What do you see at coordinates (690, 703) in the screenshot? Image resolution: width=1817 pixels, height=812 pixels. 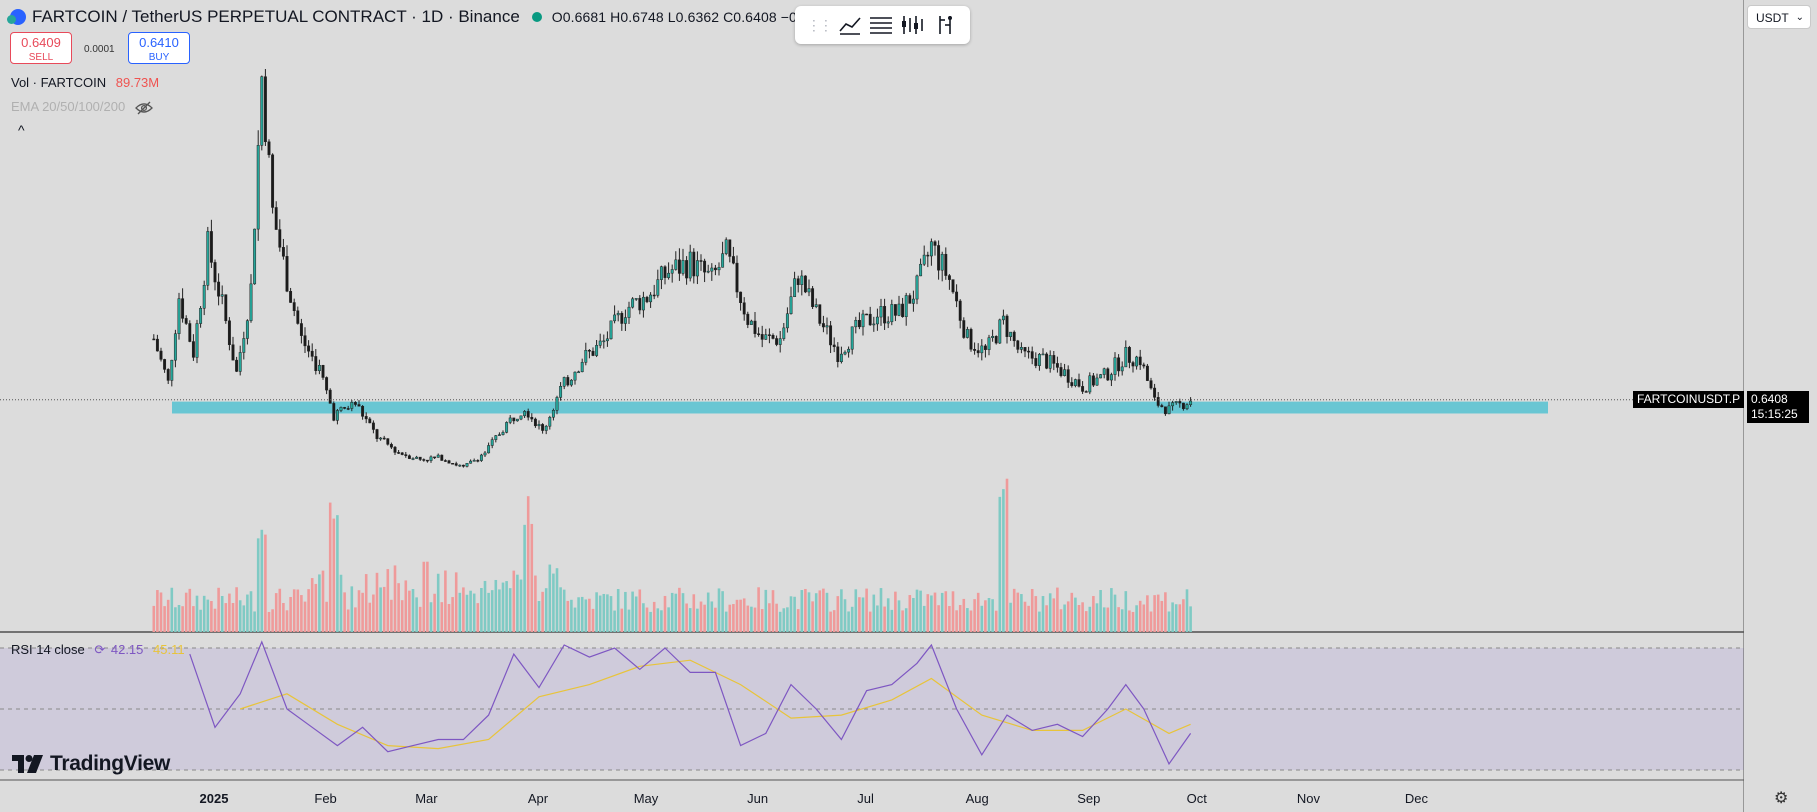 I see `rsi-line` at bounding box center [690, 703].